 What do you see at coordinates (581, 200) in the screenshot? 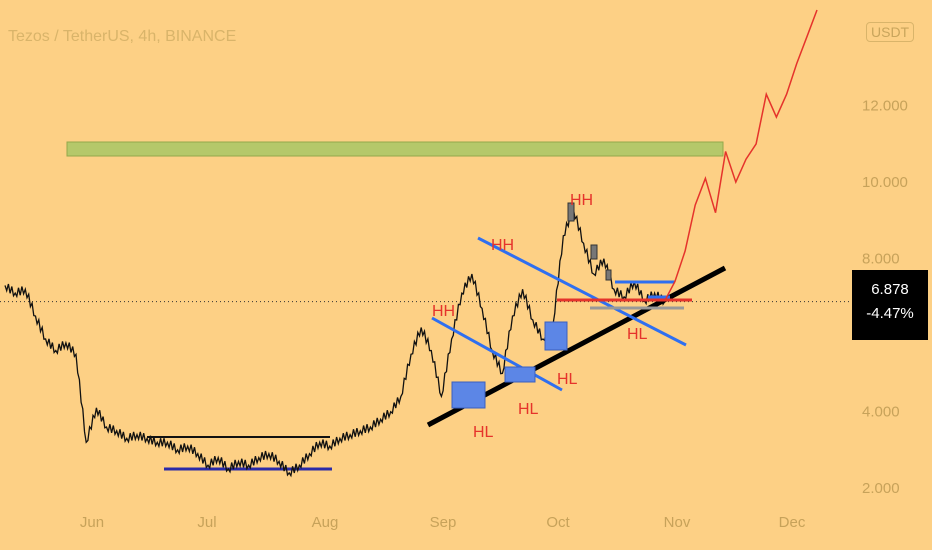
I see `hh-label-3: HH` at bounding box center [581, 200].